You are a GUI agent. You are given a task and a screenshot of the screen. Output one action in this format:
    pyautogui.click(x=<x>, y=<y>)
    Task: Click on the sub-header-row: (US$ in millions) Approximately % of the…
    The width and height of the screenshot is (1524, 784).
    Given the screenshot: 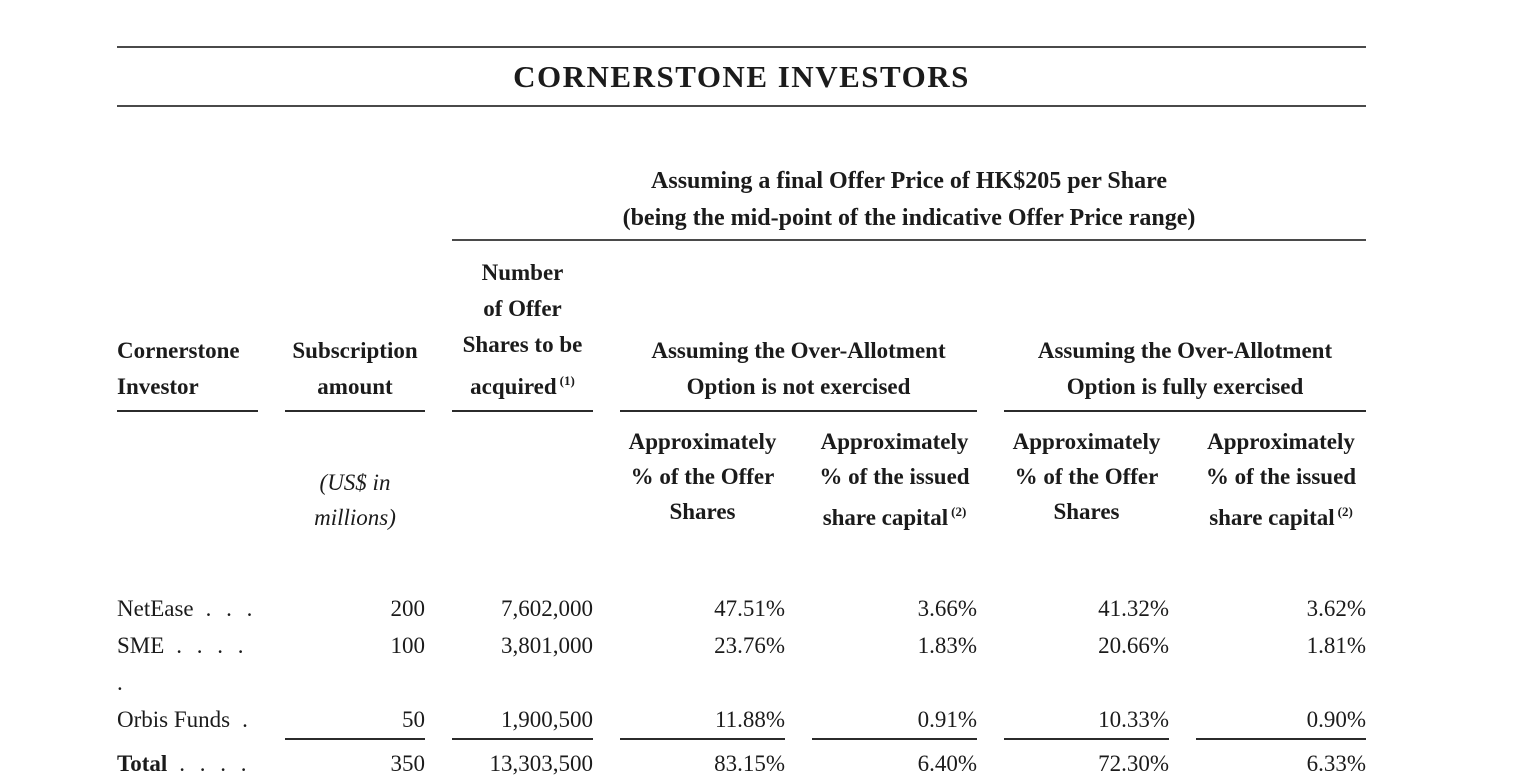 What is the action you would take?
    pyautogui.click(x=741, y=479)
    